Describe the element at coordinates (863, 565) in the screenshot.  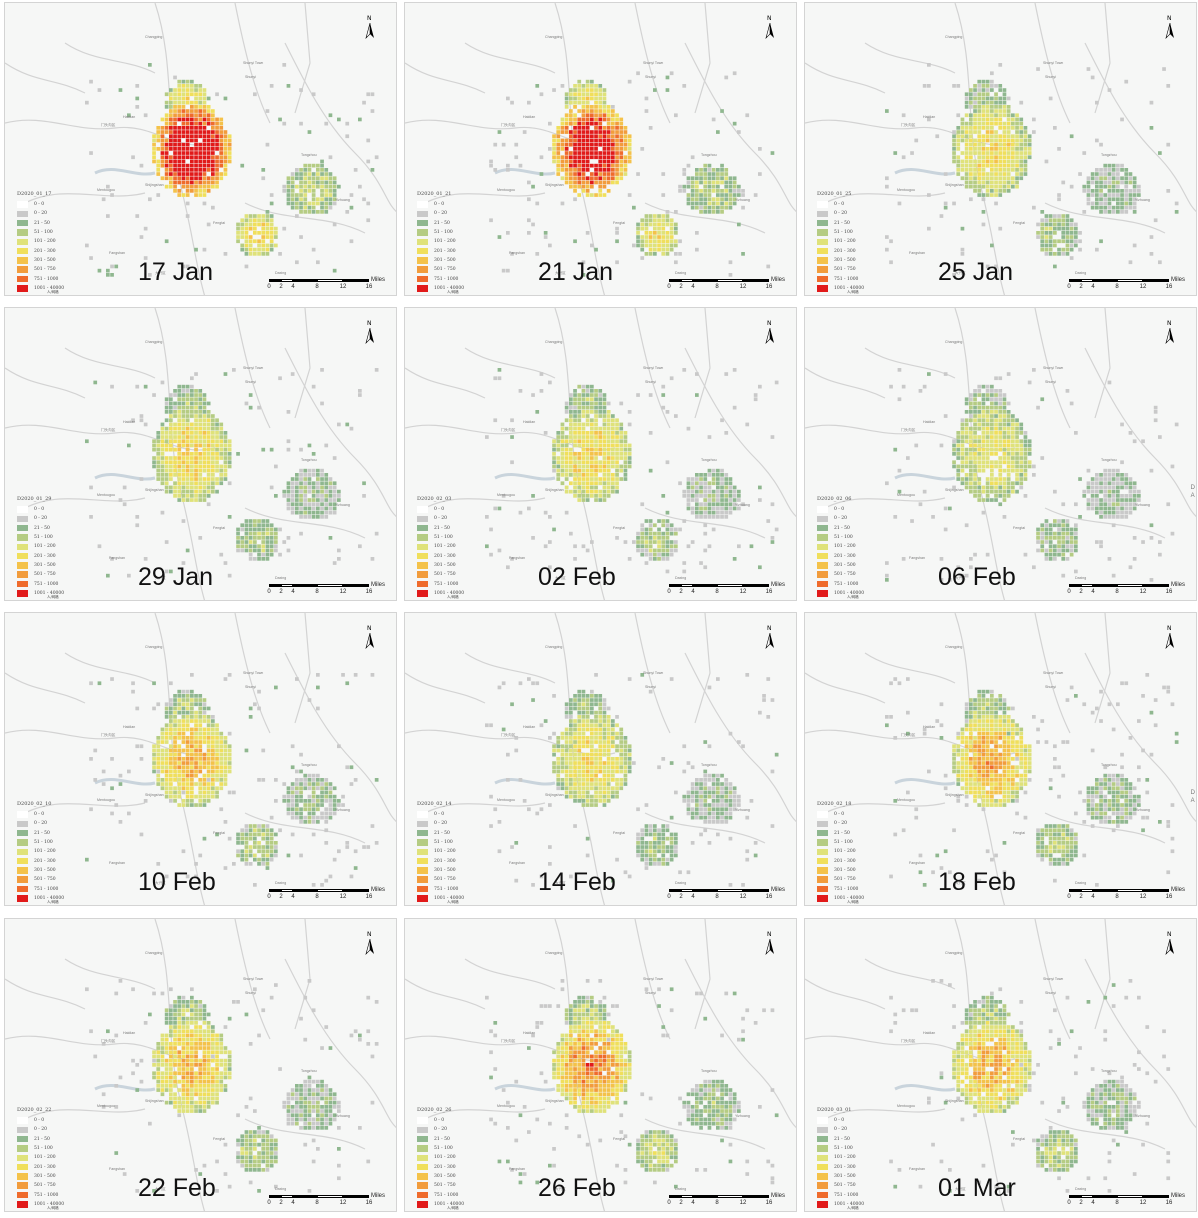
I see `legend-row: 301 - 500` at that location.